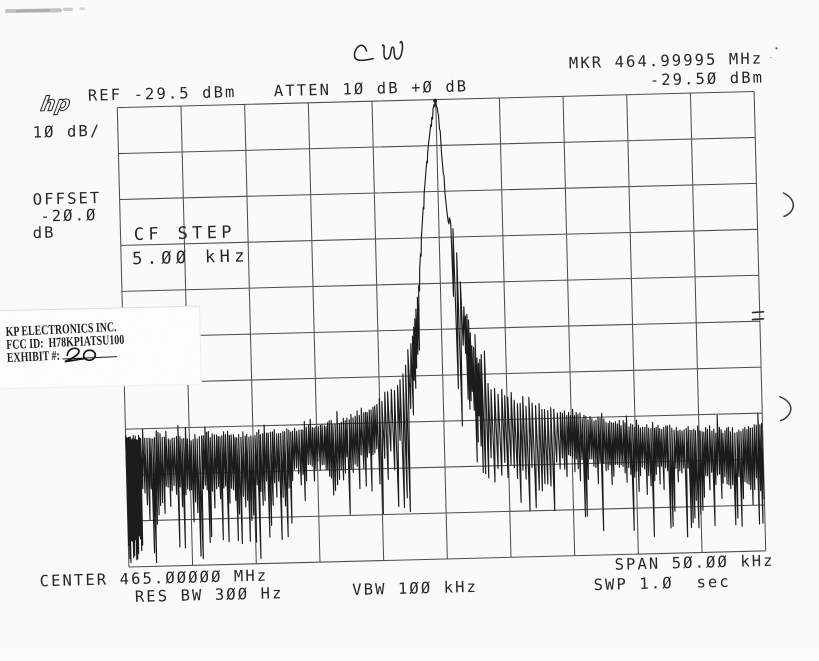 The width and height of the screenshot is (819, 661). I want to click on scale-per-div-label: 1Ø dB/, so click(66, 132).